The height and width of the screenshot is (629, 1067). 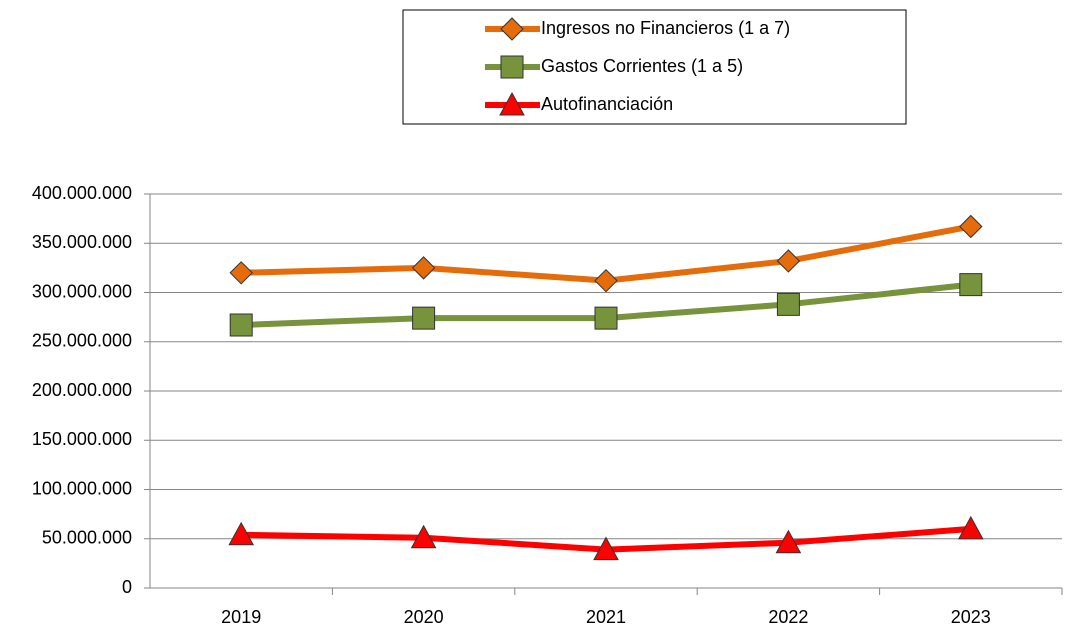 I want to click on legend-label: Ingresos no Financieros (1 a 7), so click(x=665, y=28).